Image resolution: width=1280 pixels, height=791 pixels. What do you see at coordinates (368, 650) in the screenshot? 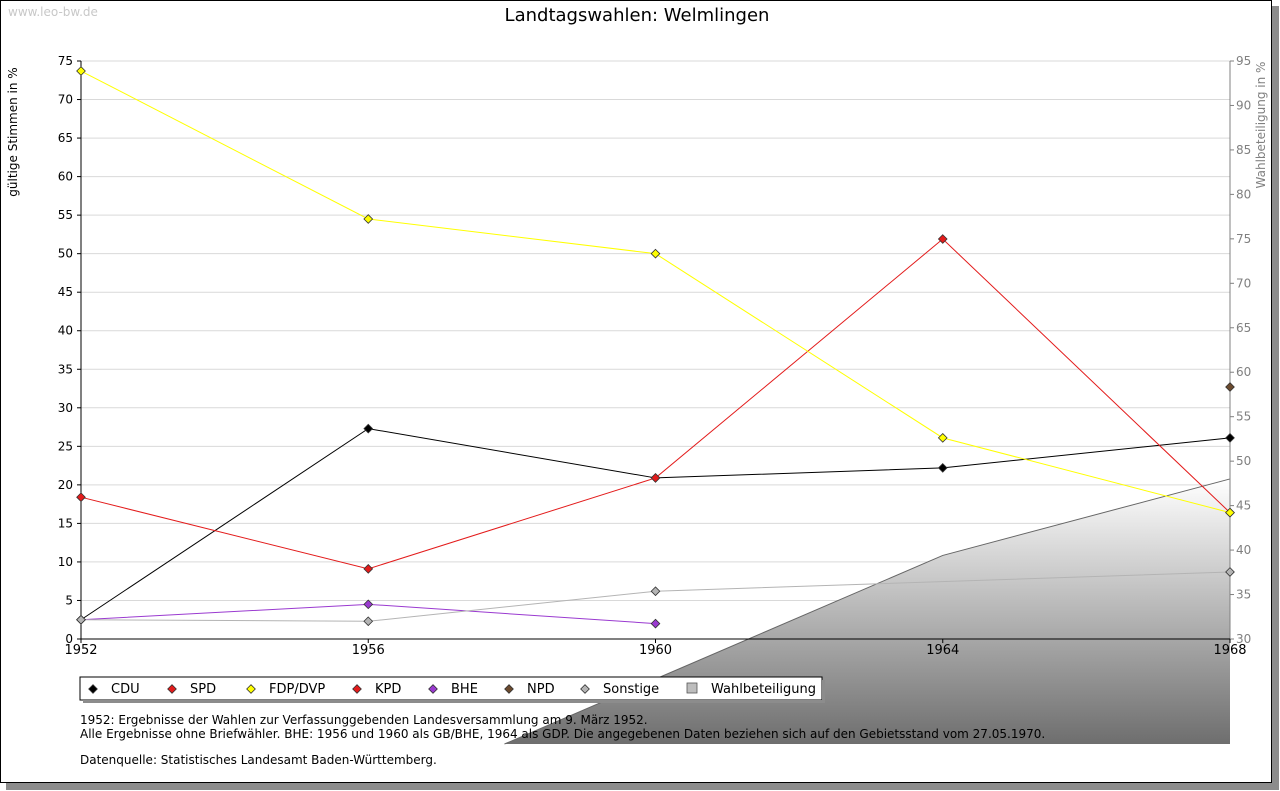
I see `x-tick-label-1956: 1956` at bounding box center [368, 650].